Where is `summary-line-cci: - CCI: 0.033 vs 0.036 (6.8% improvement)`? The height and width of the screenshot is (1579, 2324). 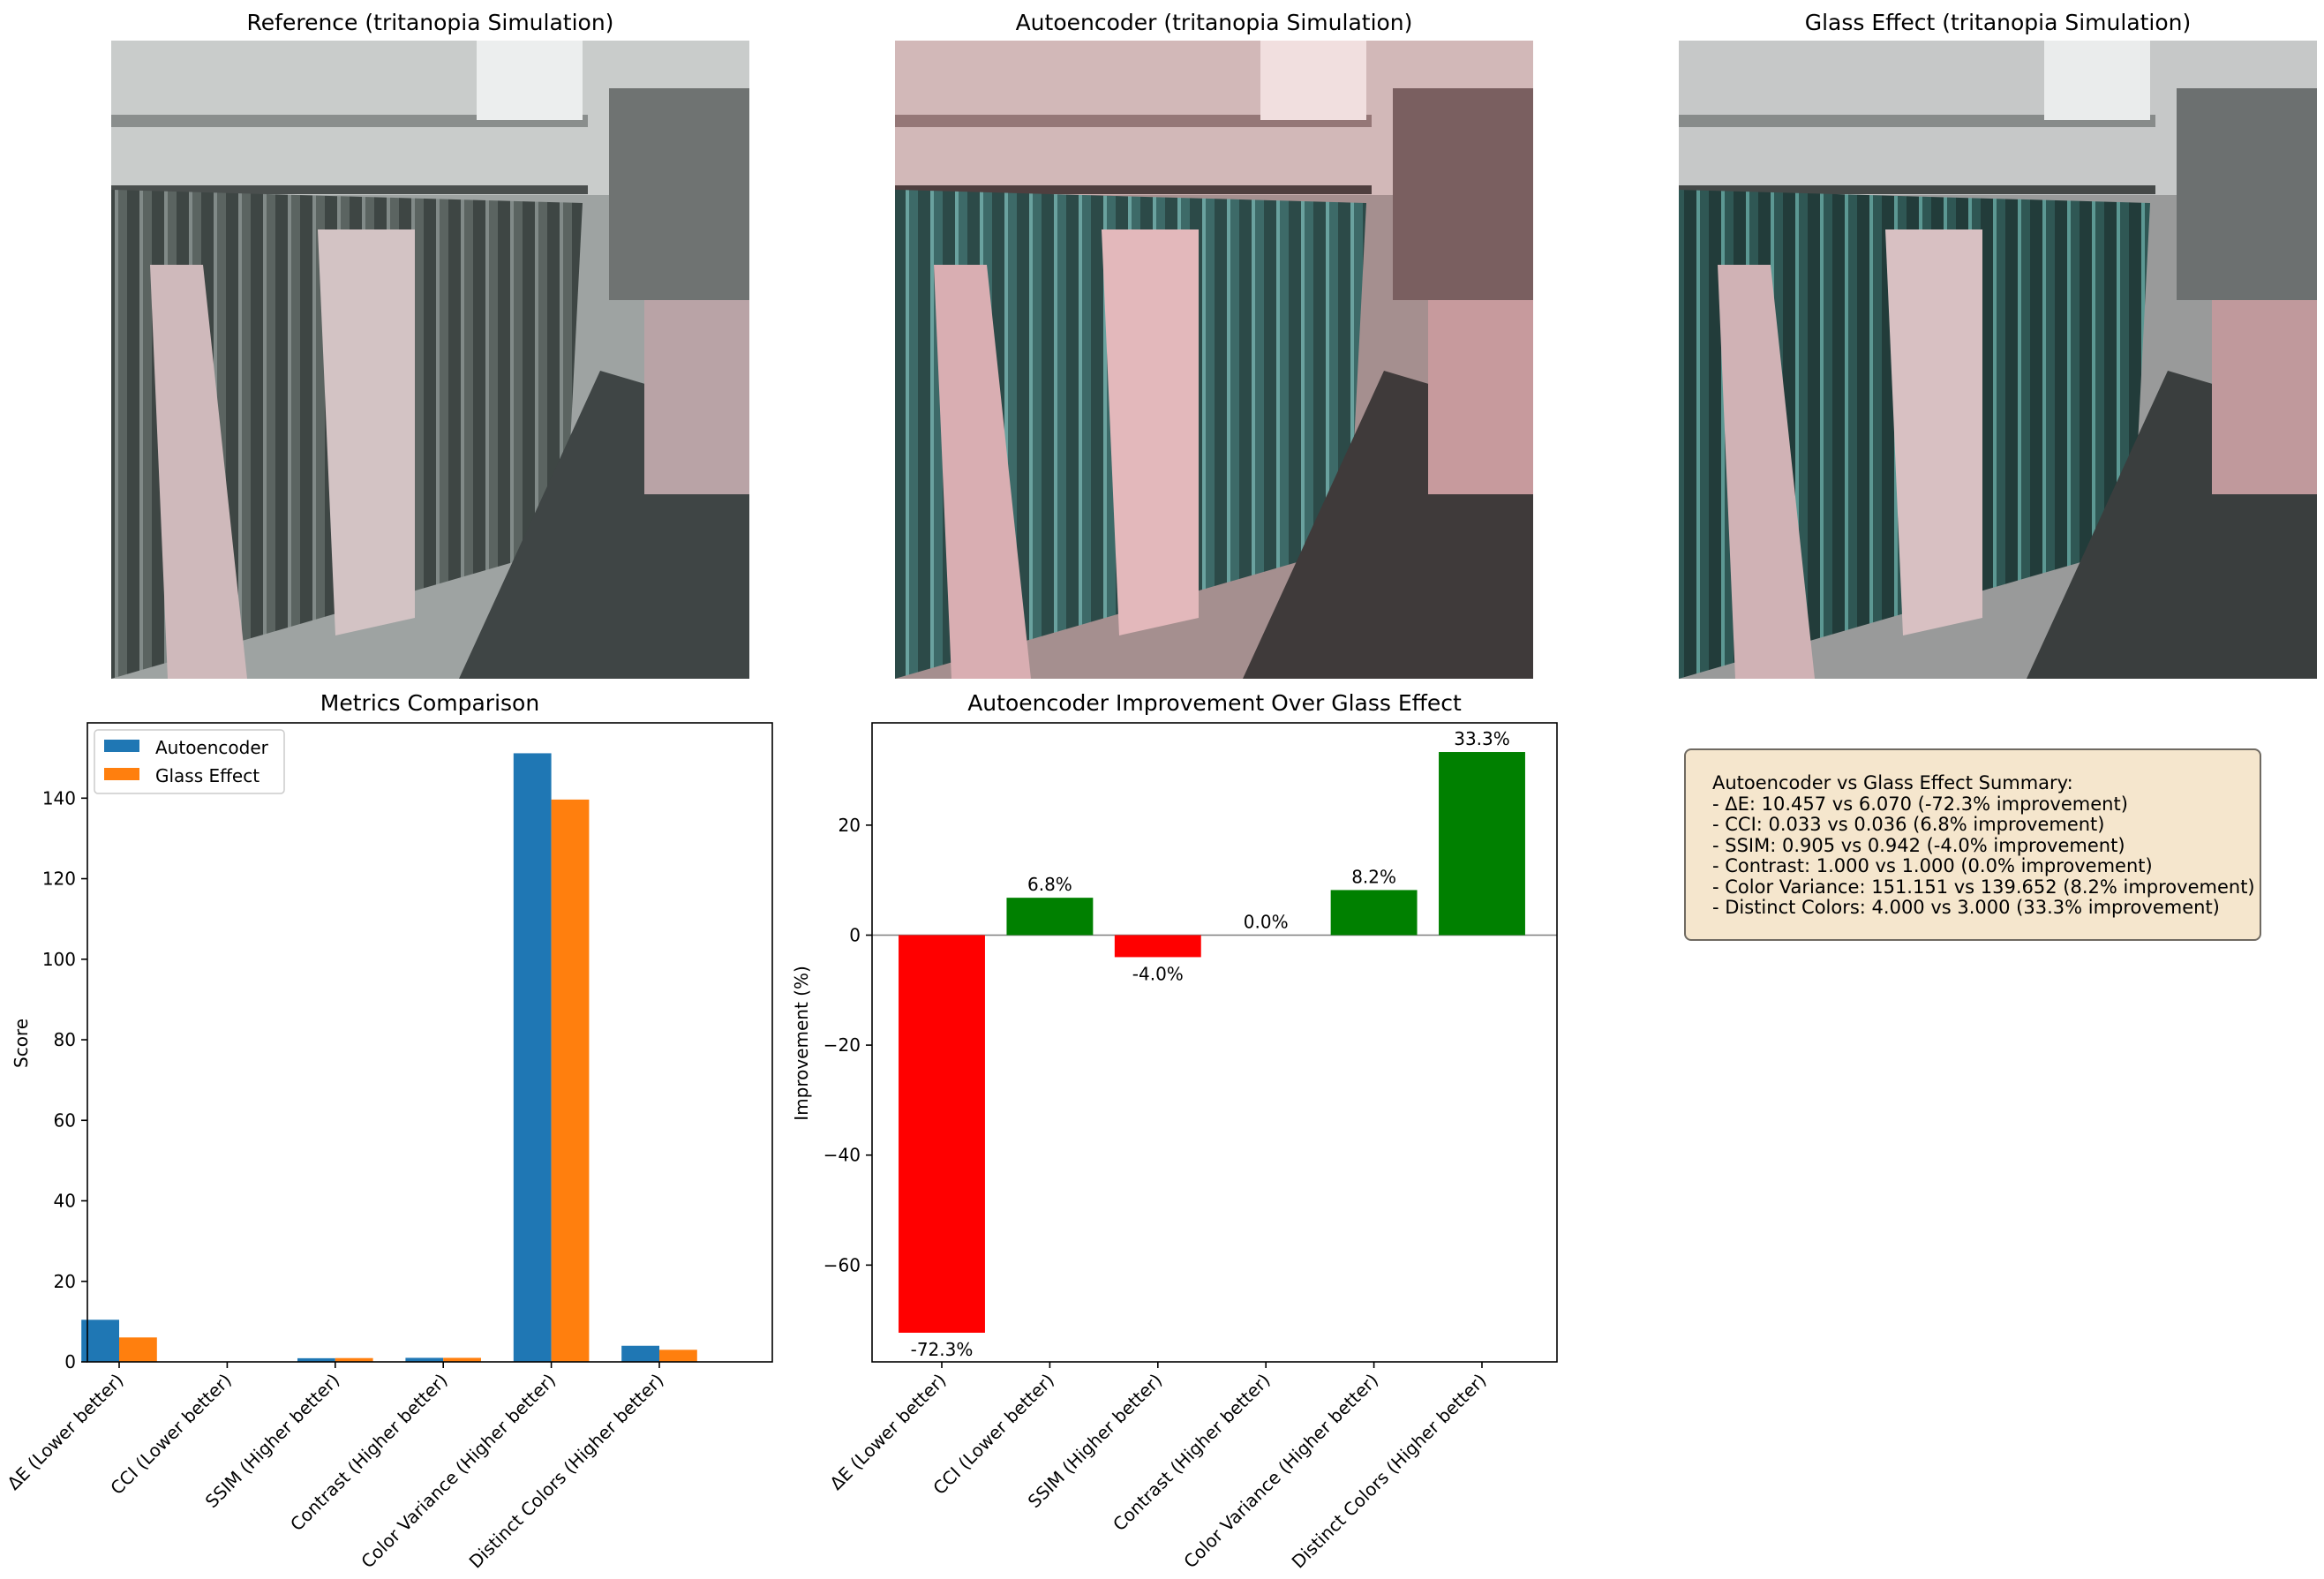 summary-line-cci: - CCI: 0.033 vs 0.036 (6.8% improvement) is located at coordinates (1908, 825).